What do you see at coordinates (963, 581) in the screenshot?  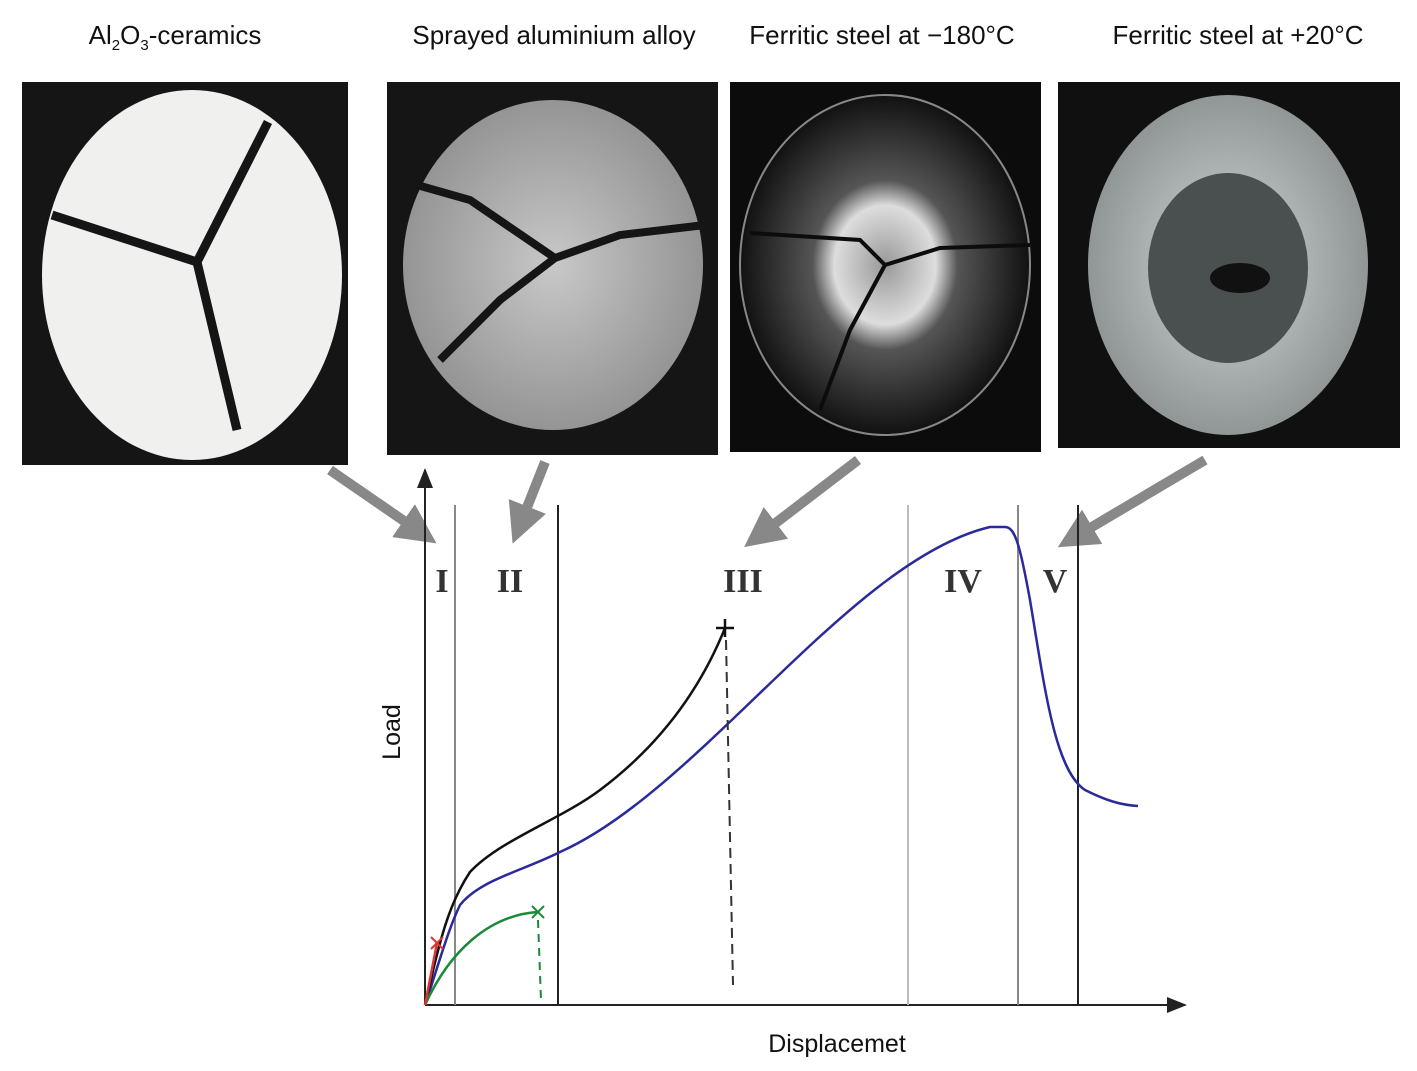 I see `region-label: IV` at bounding box center [963, 581].